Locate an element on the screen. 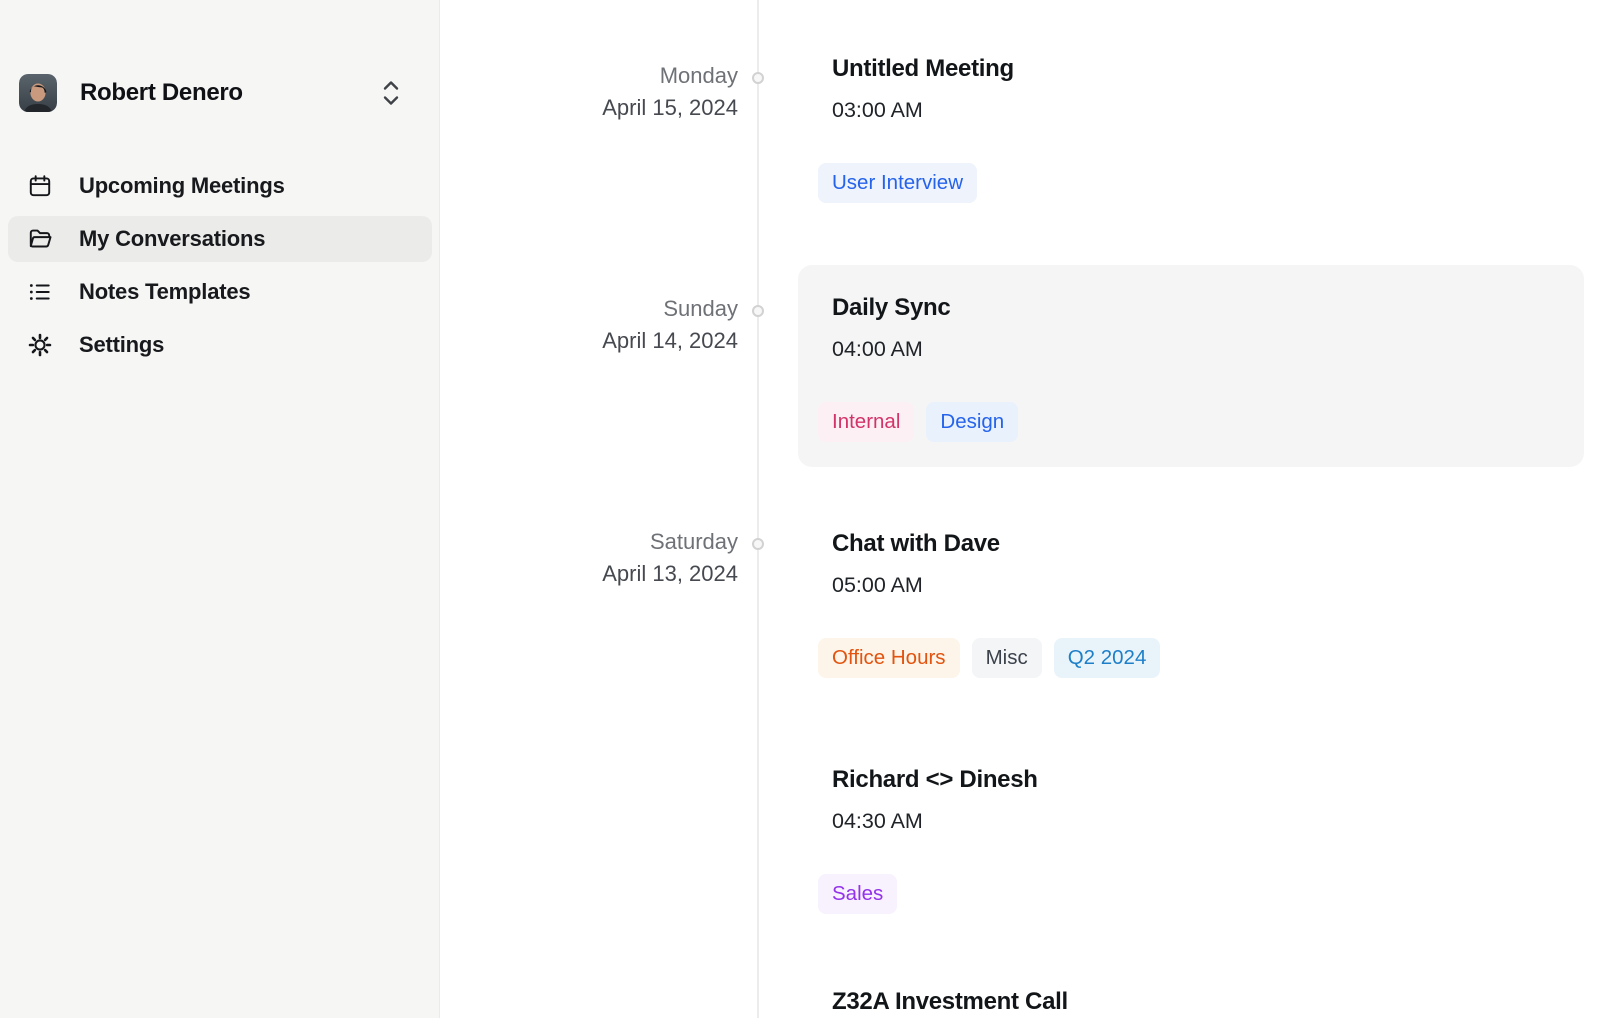 The image size is (1600, 1018). tag-list: Internal Design is located at coordinates (1185, 422).